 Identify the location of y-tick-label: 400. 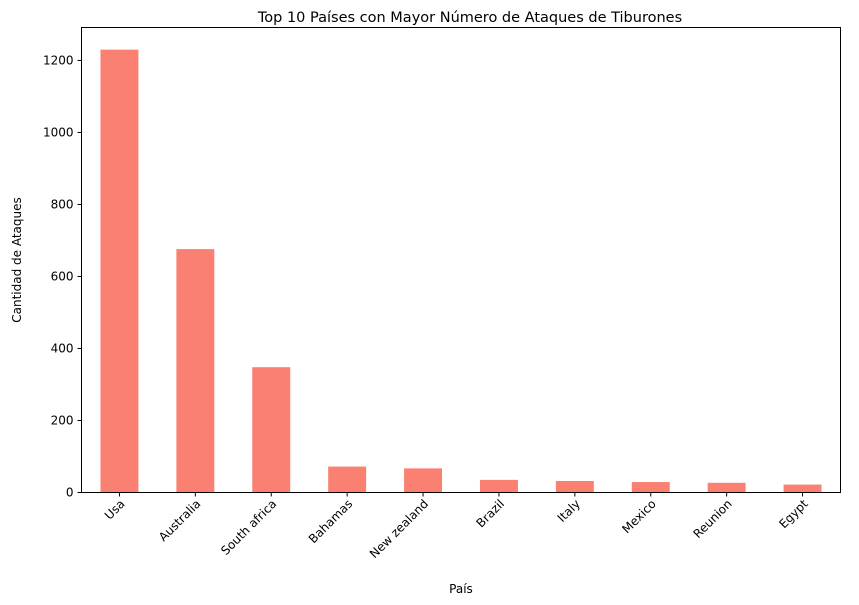
(62, 348).